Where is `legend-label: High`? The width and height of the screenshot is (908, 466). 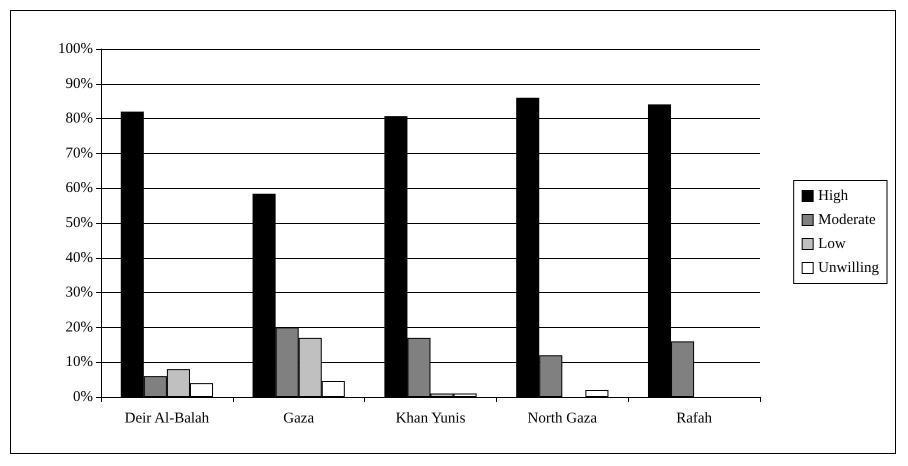
legend-label: High is located at coordinates (833, 196).